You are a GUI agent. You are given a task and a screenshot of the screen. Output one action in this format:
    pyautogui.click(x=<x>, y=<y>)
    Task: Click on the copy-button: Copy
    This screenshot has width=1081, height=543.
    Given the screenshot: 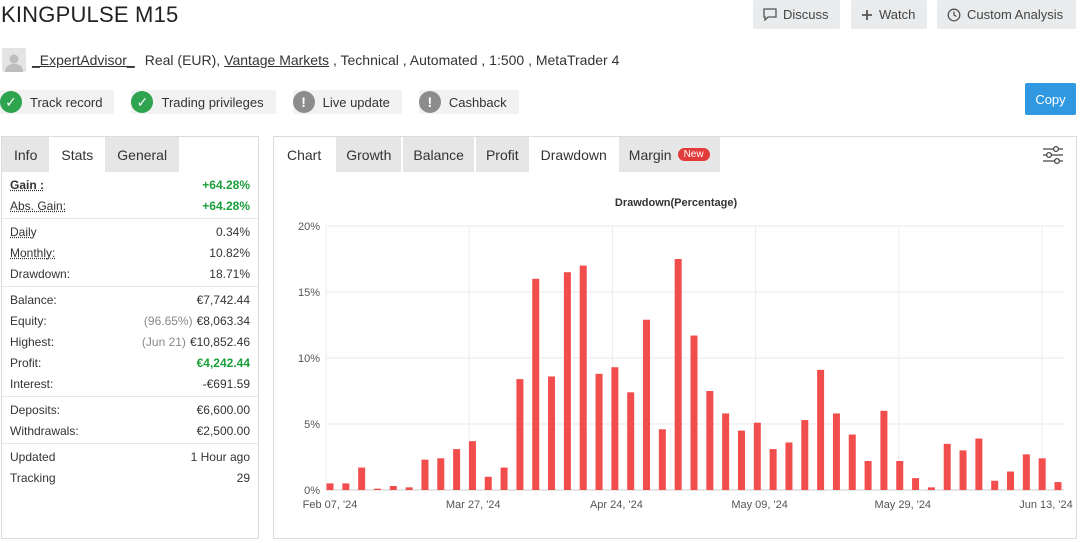 What is the action you would take?
    pyautogui.click(x=1050, y=99)
    